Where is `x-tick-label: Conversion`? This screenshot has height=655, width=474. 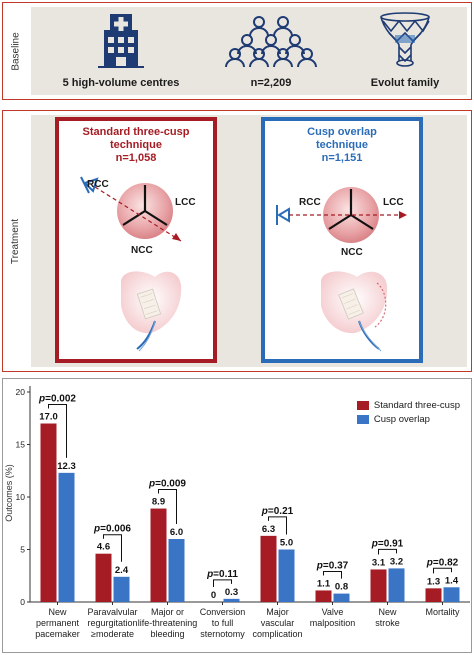 x-tick-label: Conversion is located at coordinates (223, 612).